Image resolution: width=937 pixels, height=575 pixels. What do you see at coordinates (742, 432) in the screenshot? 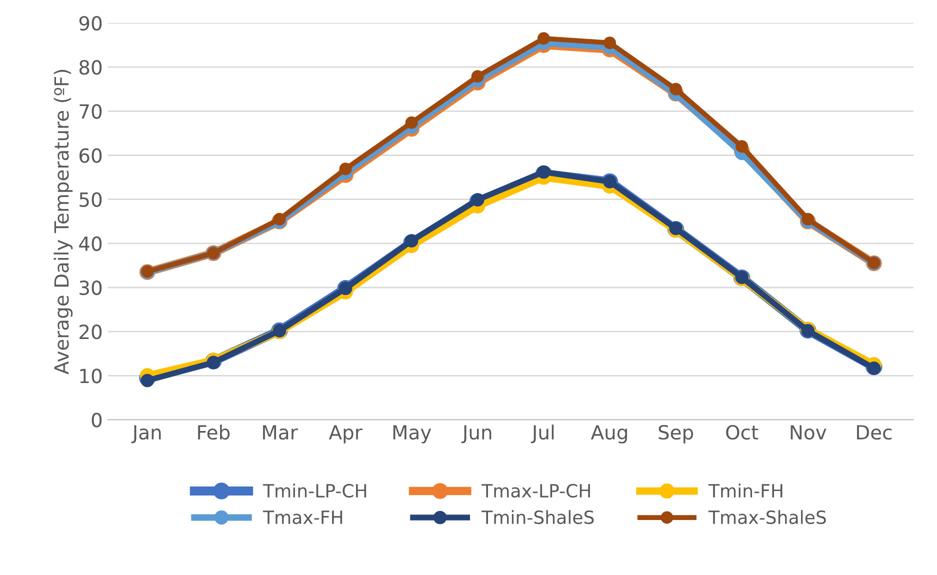
I see `x-tick-label: Oct` at bounding box center [742, 432].